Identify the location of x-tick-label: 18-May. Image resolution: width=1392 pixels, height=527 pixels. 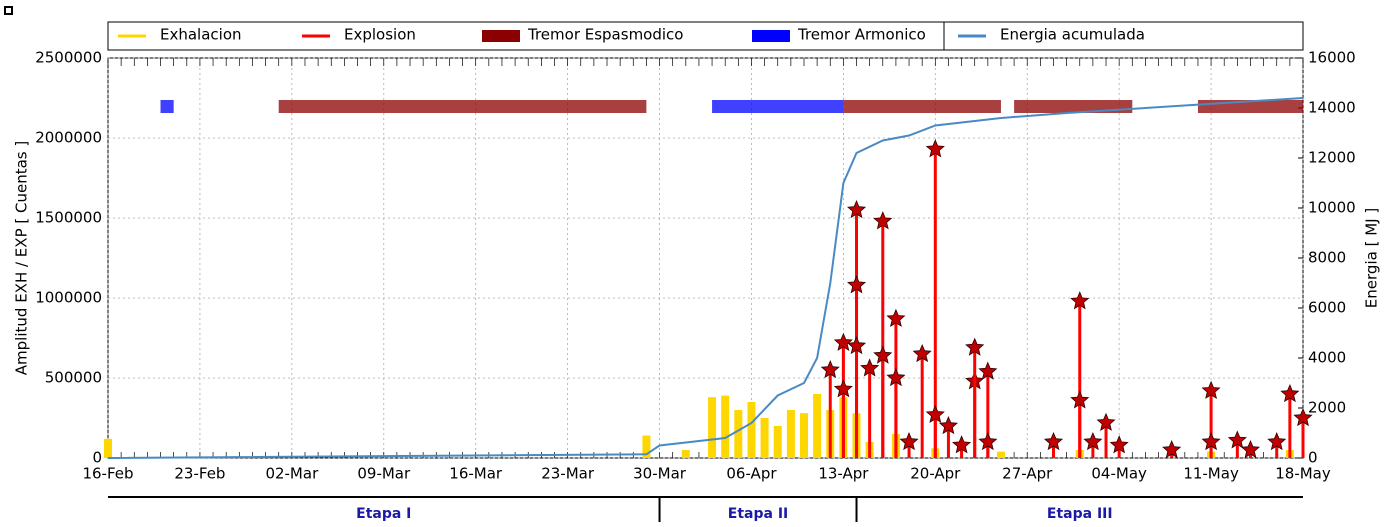
(1303, 474).